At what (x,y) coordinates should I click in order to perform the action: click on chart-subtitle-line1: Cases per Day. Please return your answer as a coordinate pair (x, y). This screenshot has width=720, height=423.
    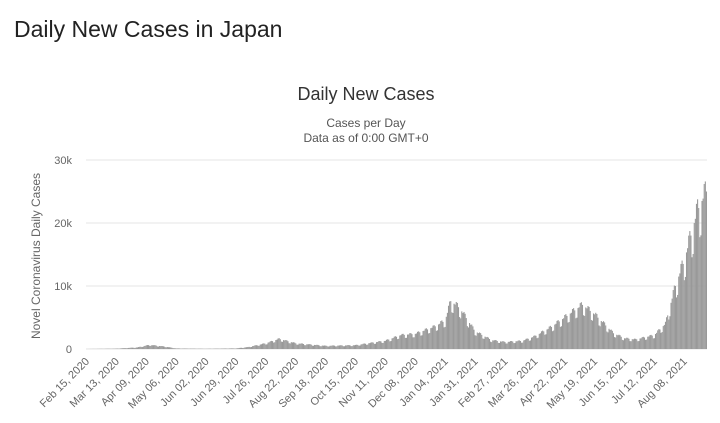
    Looking at the image, I should click on (365, 123).